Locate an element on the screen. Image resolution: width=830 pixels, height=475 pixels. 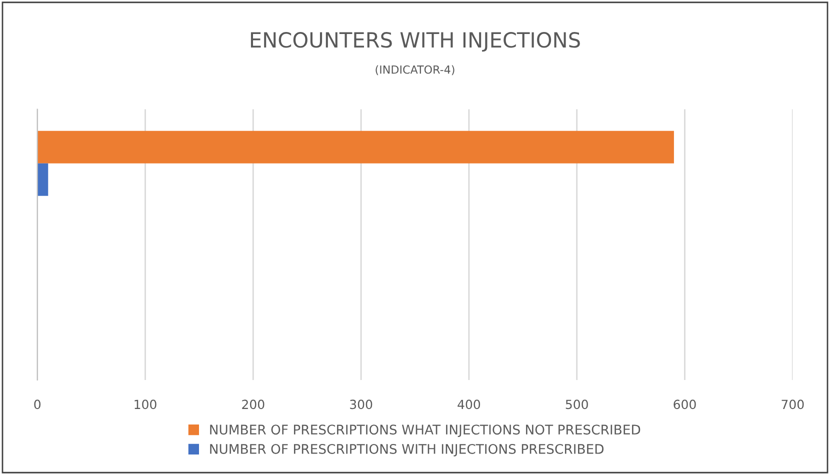
x-tick-label: 700 is located at coordinates (793, 405).